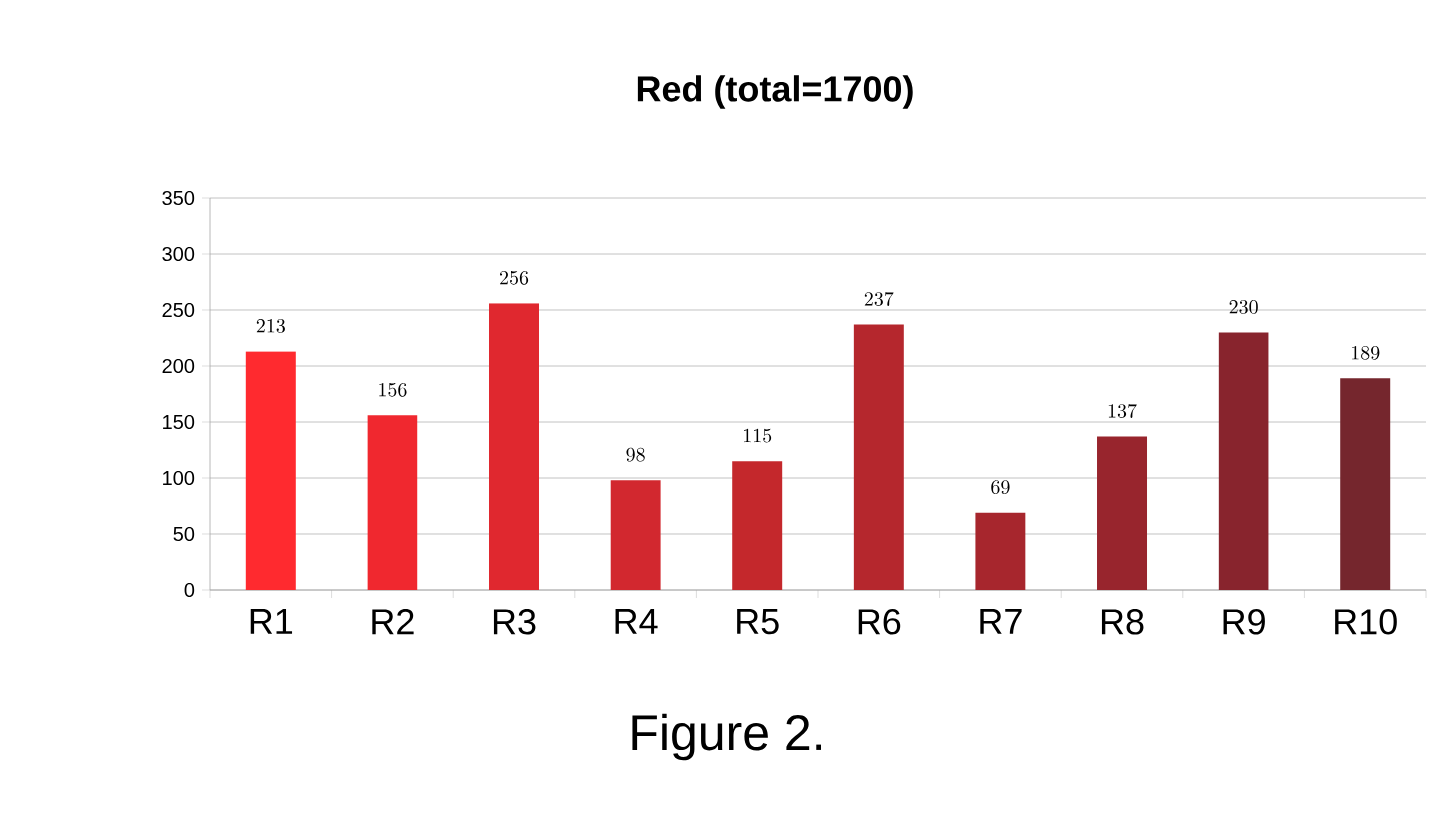  I want to click on x-tick-label: R1, so click(271, 621).